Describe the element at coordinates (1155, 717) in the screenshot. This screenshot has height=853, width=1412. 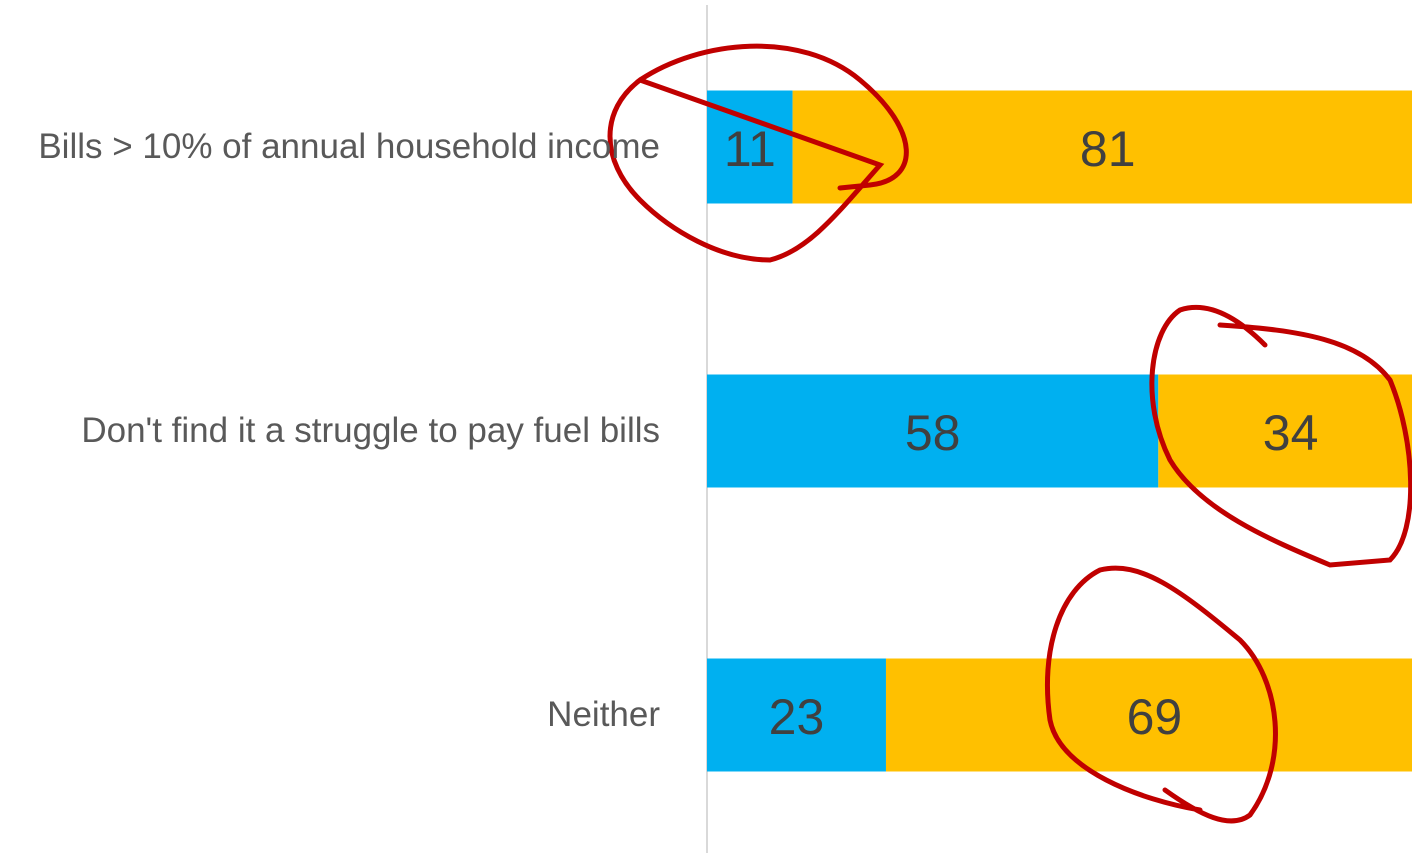
I see `data-label: 69` at that location.